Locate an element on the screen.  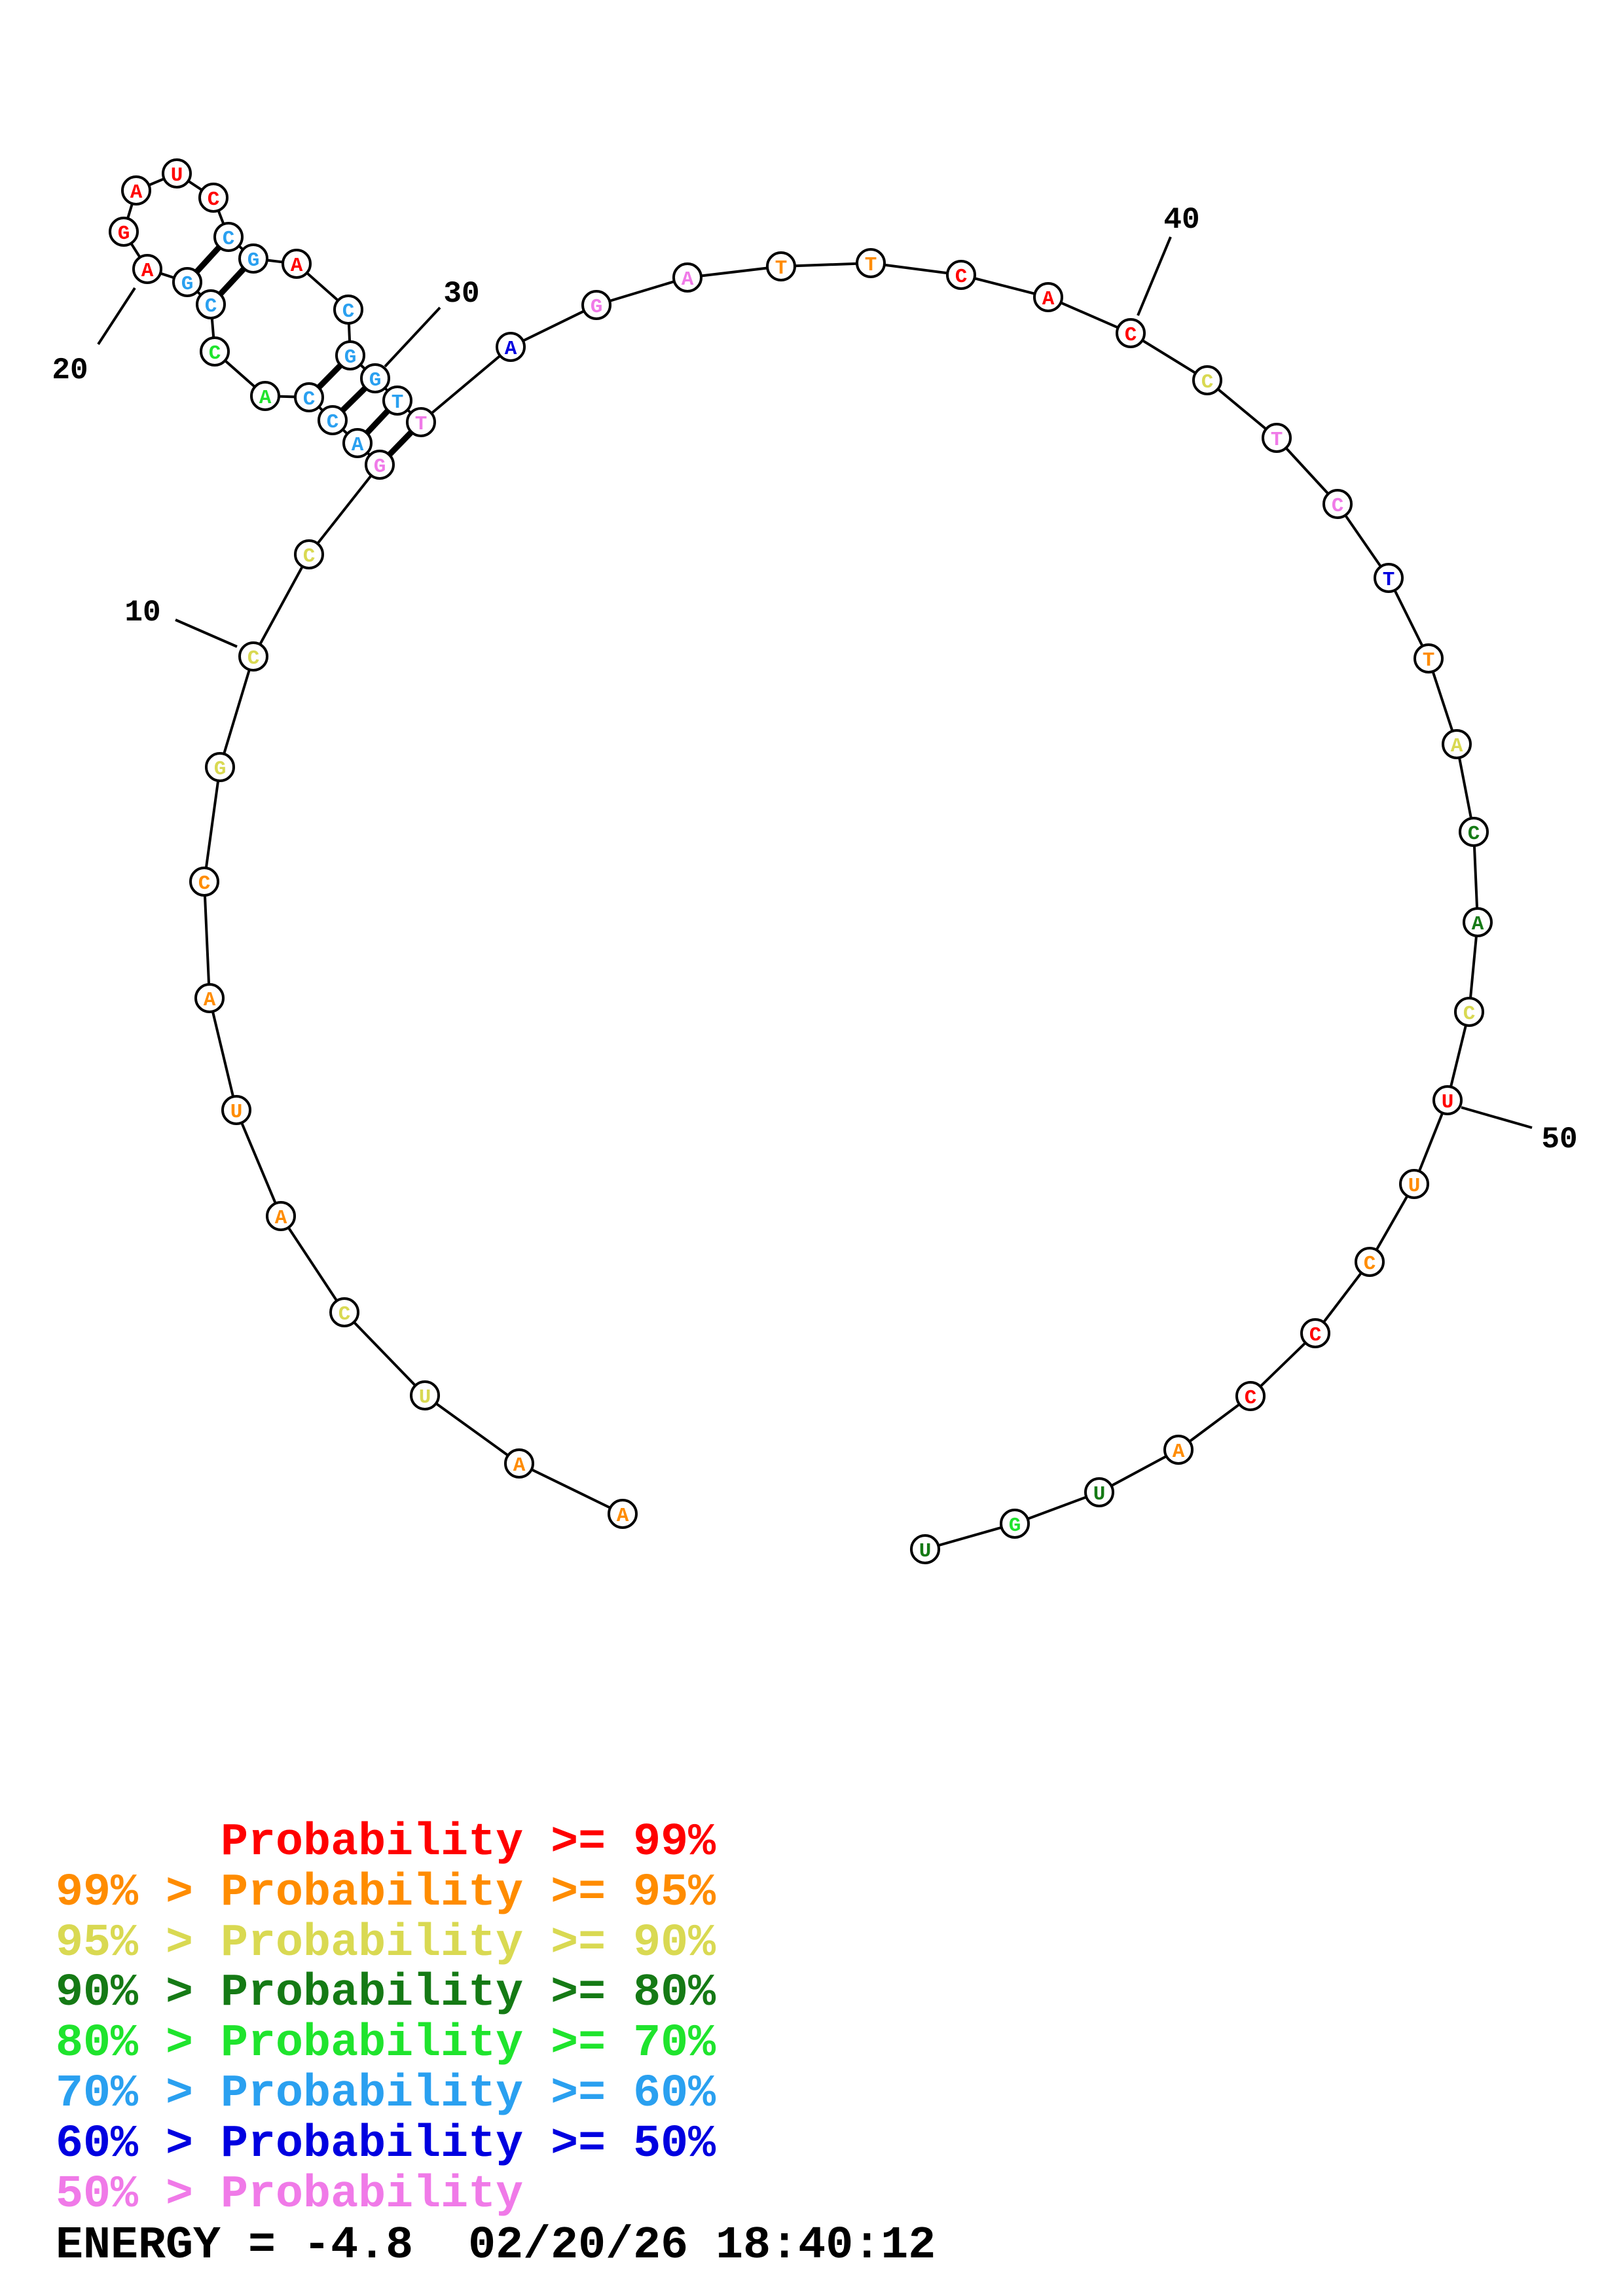
tick-label-10: 10 is located at coordinates (142, 613).